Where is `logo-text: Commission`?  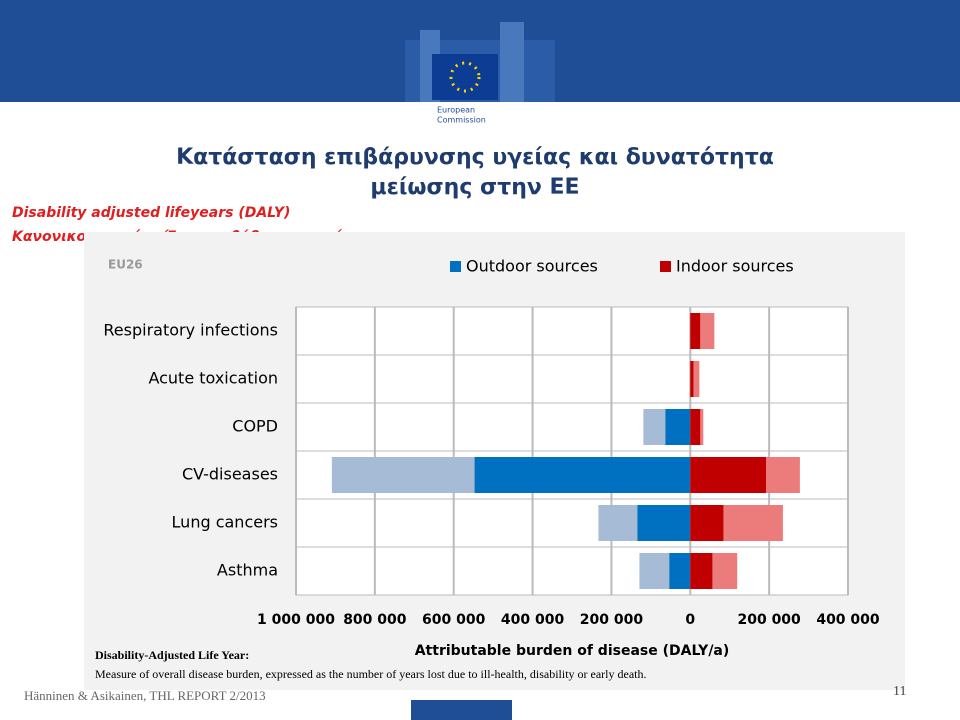 logo-text: Commission is located at coordinates (461, 120).